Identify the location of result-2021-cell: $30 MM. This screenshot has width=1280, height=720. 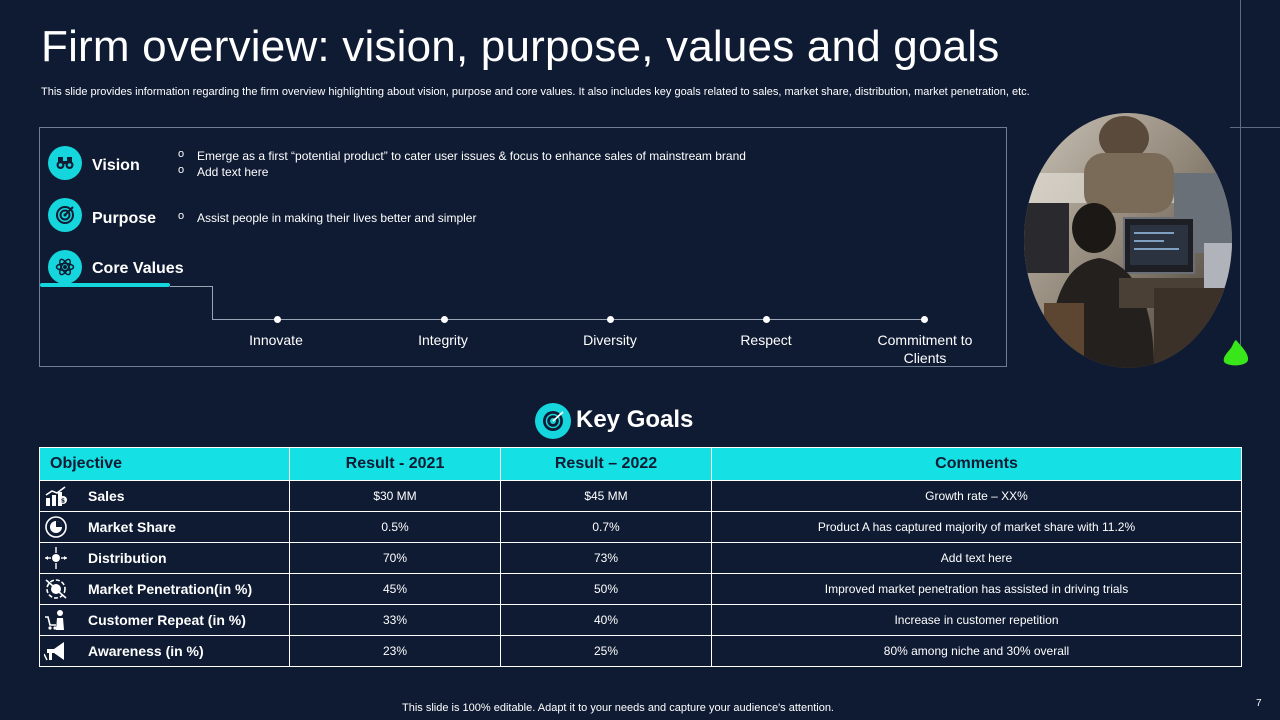
(395, 496).